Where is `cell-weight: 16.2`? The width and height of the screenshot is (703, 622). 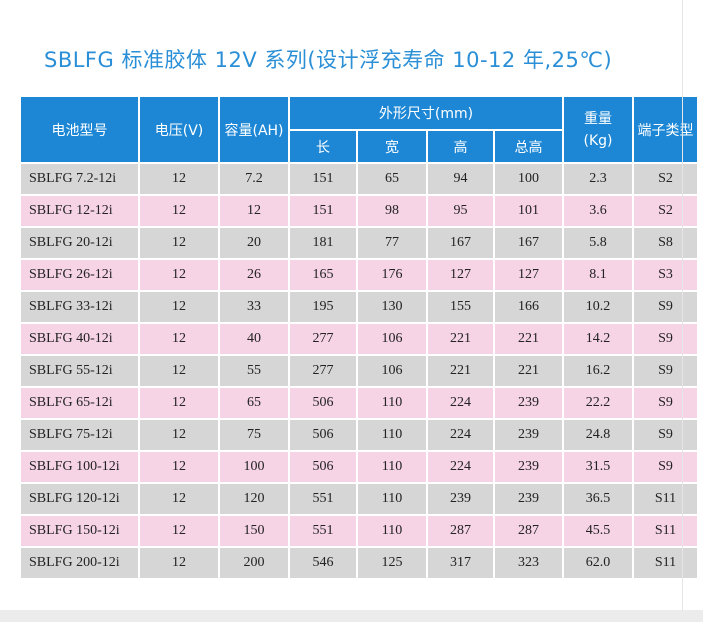 cell-weight: 16.2 is located at coordinates (598, 371).